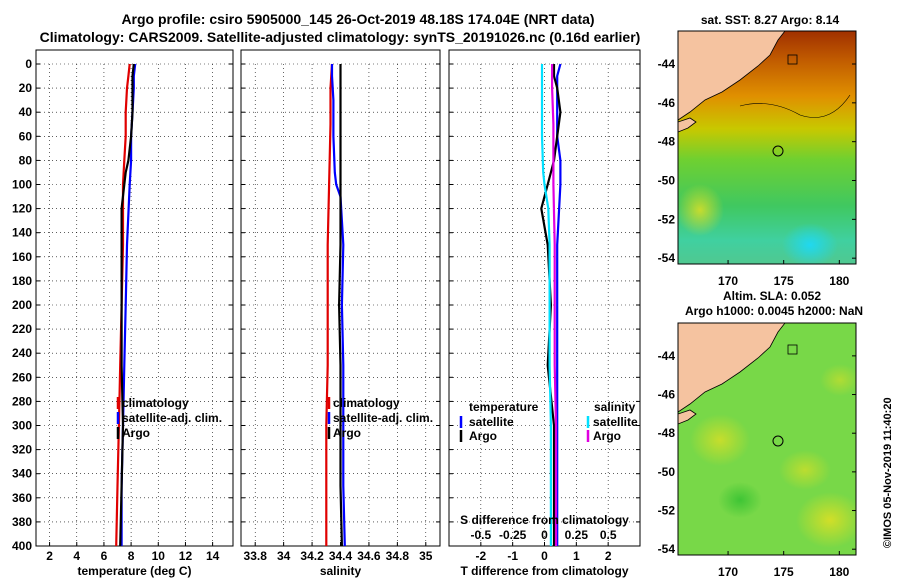  What do you see at coordinates (186, 556) in the screenshot?
I see `x-tick-label: 12` at bounding box center [186, 556].